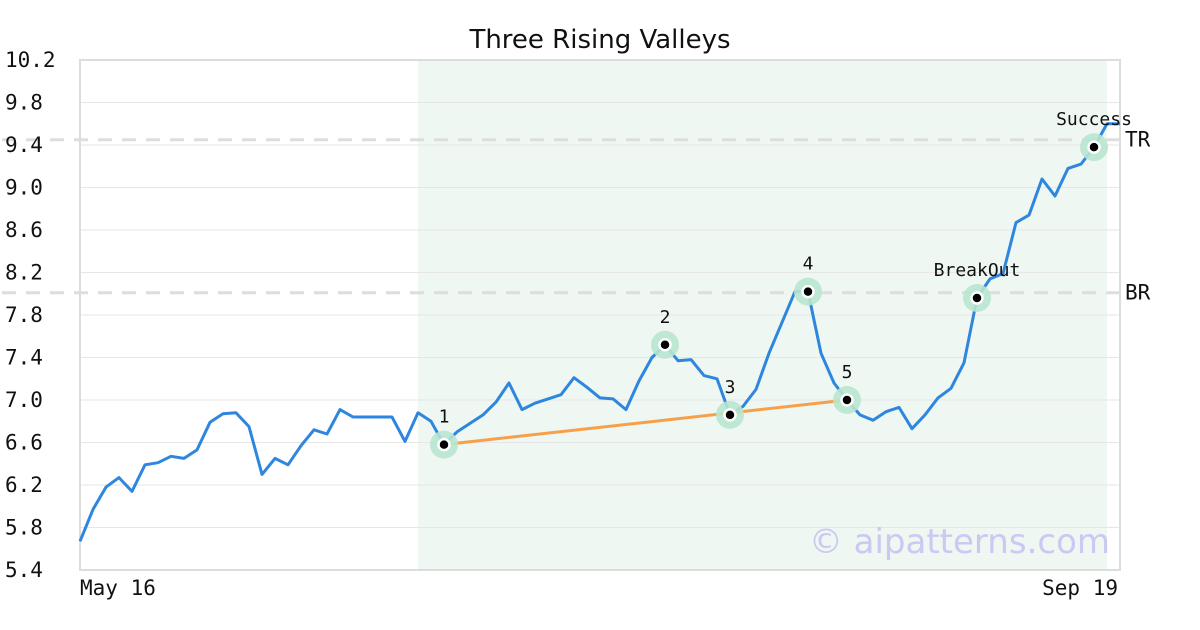 The width and height of the screenshot is (1200, 630). Describe the element at coordinates (847, 372) in the screenshot. I see `marker-label: 5` at that location.